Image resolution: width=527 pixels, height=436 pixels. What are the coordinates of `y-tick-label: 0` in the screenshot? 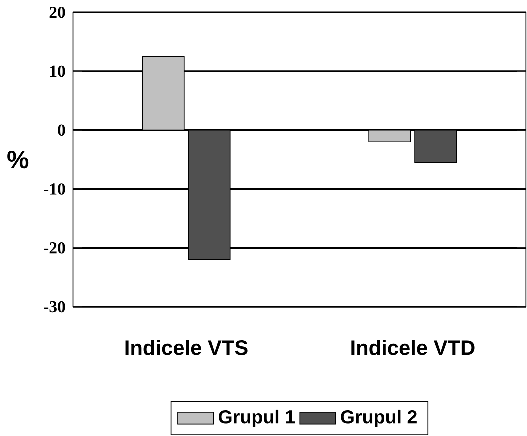 It's located at (62, 130).